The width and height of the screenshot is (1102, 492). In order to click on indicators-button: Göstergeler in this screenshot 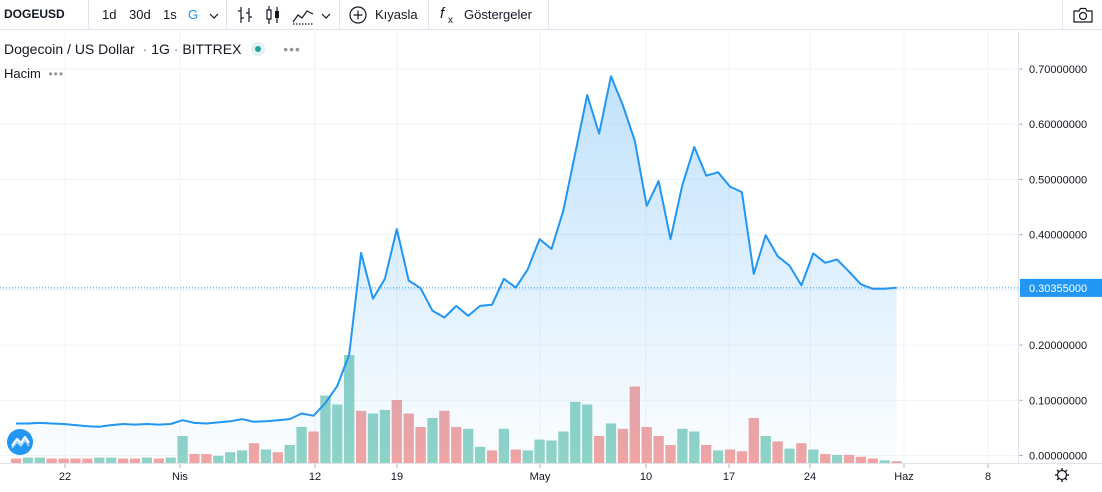, I will do `click(498, 14)`.